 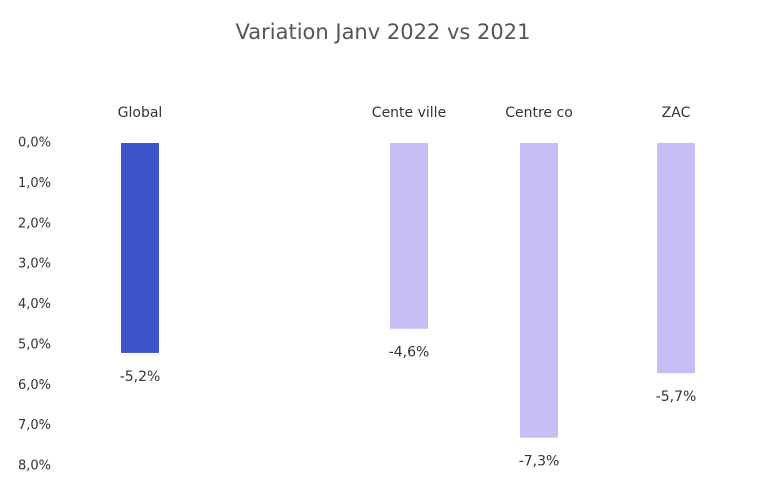 I want to click on chart-title: Variation Janv 2022 vs 2021, so click(x=383, y=32).